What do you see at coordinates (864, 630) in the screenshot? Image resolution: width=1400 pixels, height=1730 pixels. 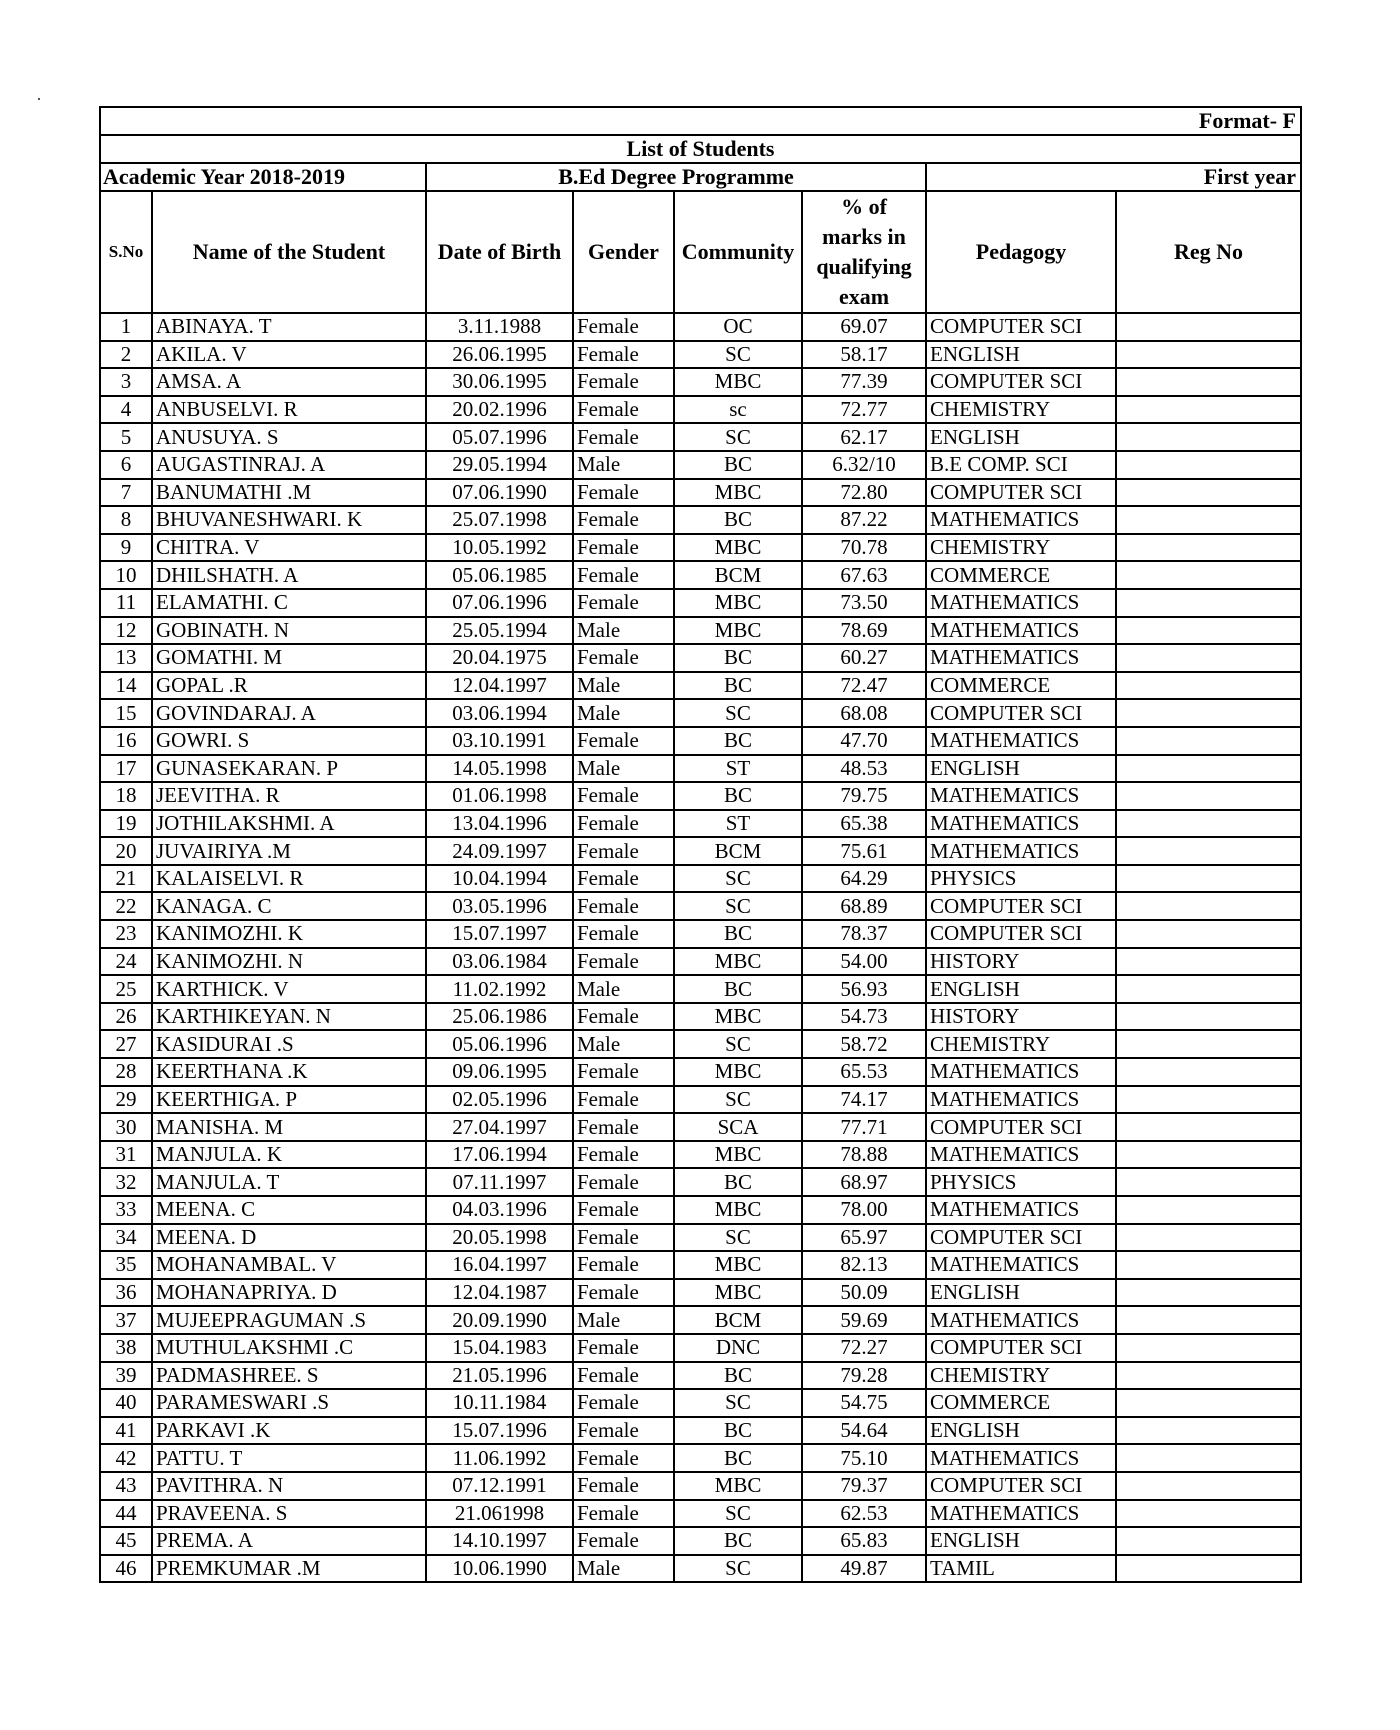 I see `cell-marks: 78.69` at bounding box center [864, 630].